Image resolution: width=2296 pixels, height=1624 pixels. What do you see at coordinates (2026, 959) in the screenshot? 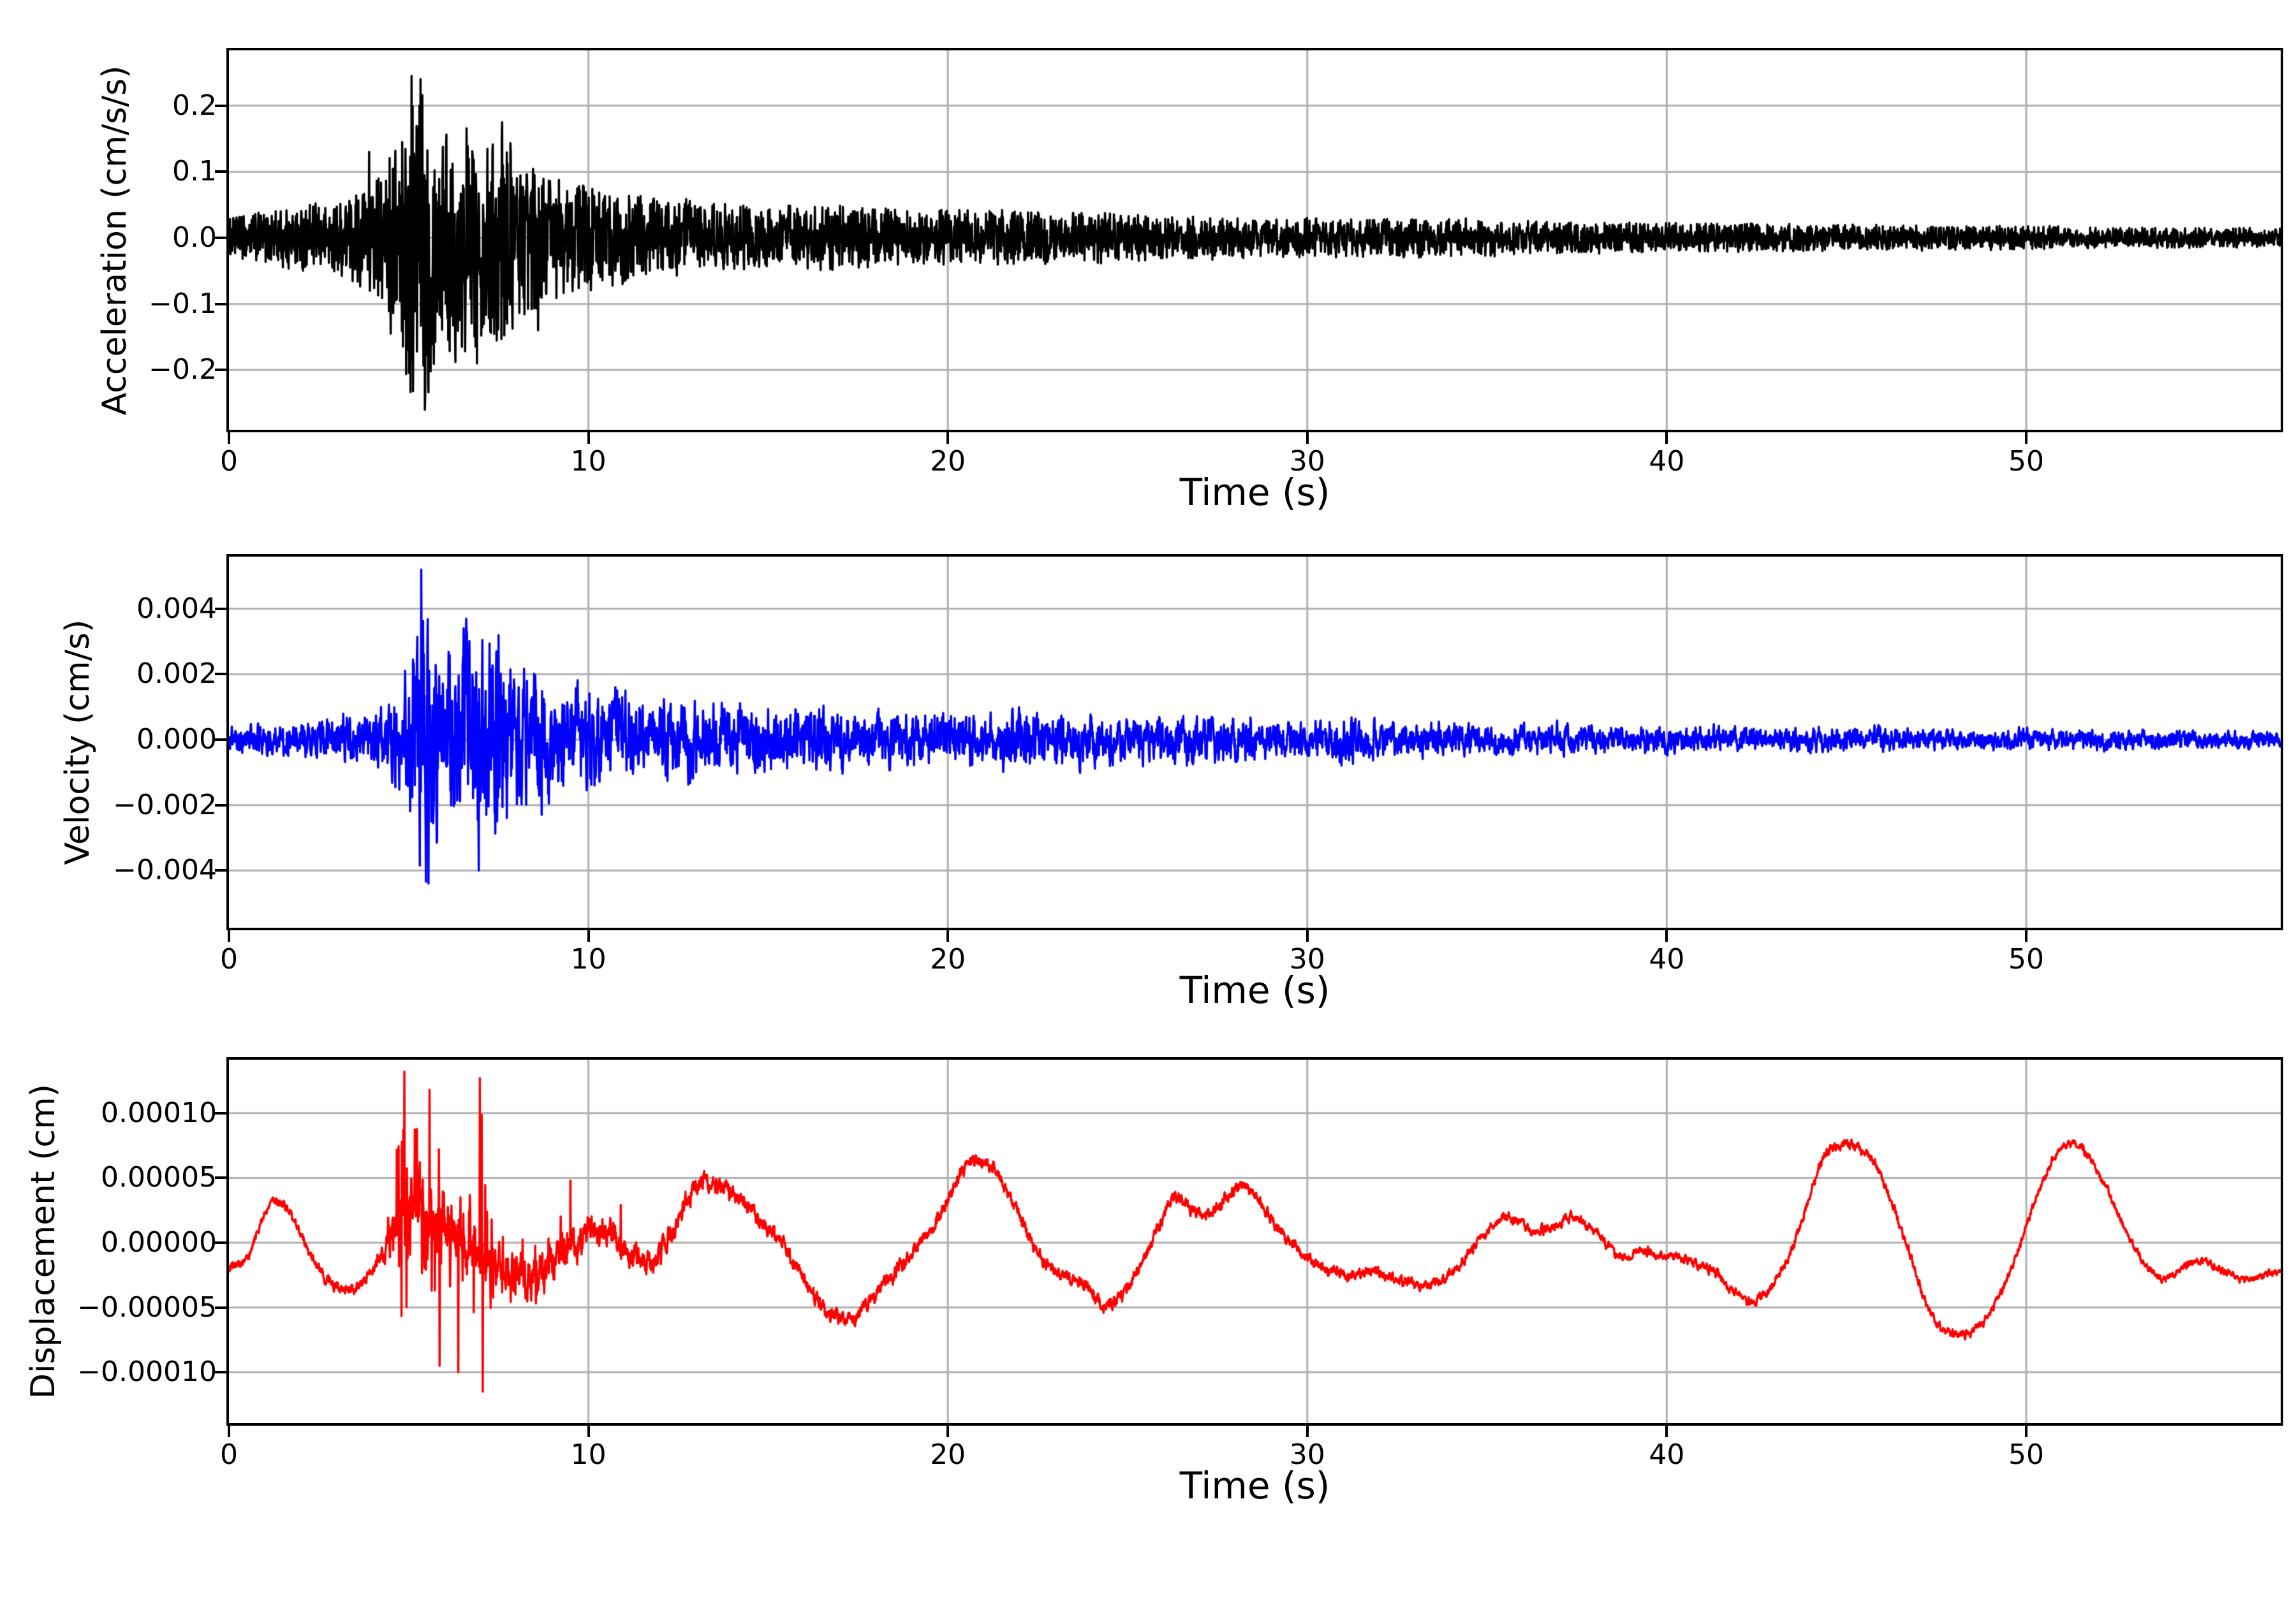
I see `velocity-x-tick-label: 50` at bounding box center [2026, 959].